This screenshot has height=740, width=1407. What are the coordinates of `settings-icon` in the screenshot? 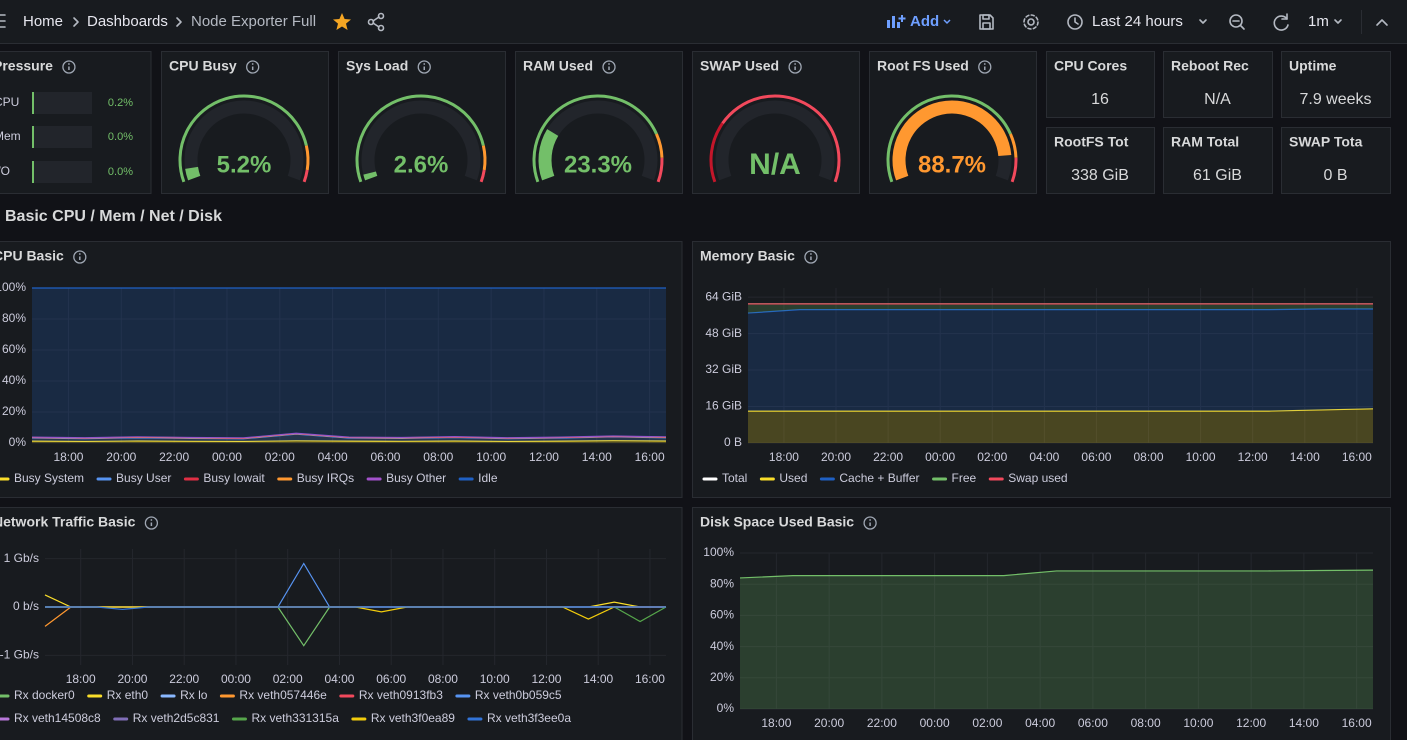 It's located at (1031, 22).